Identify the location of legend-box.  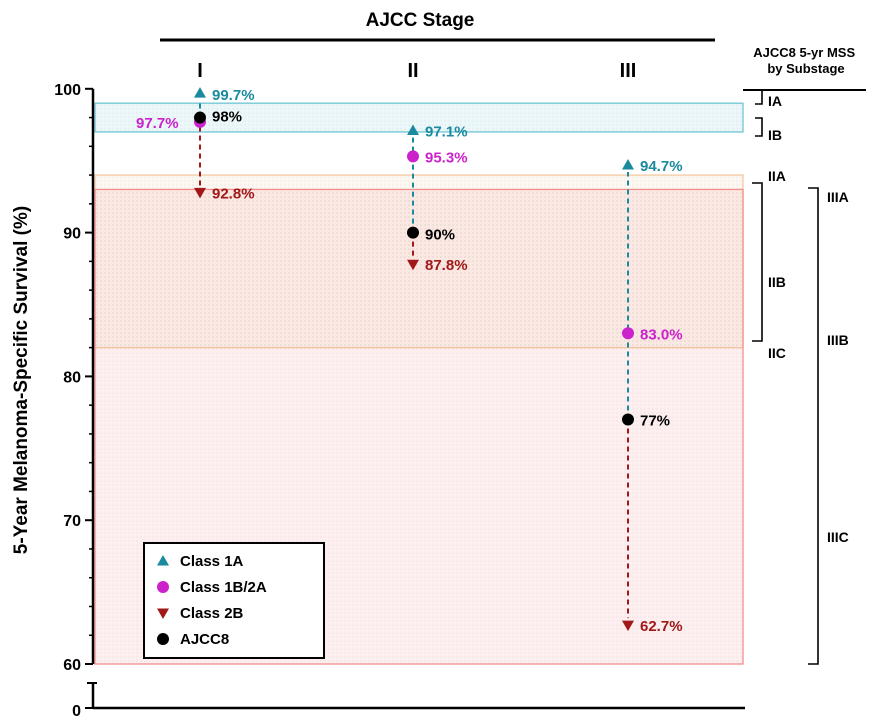
(234, 600).